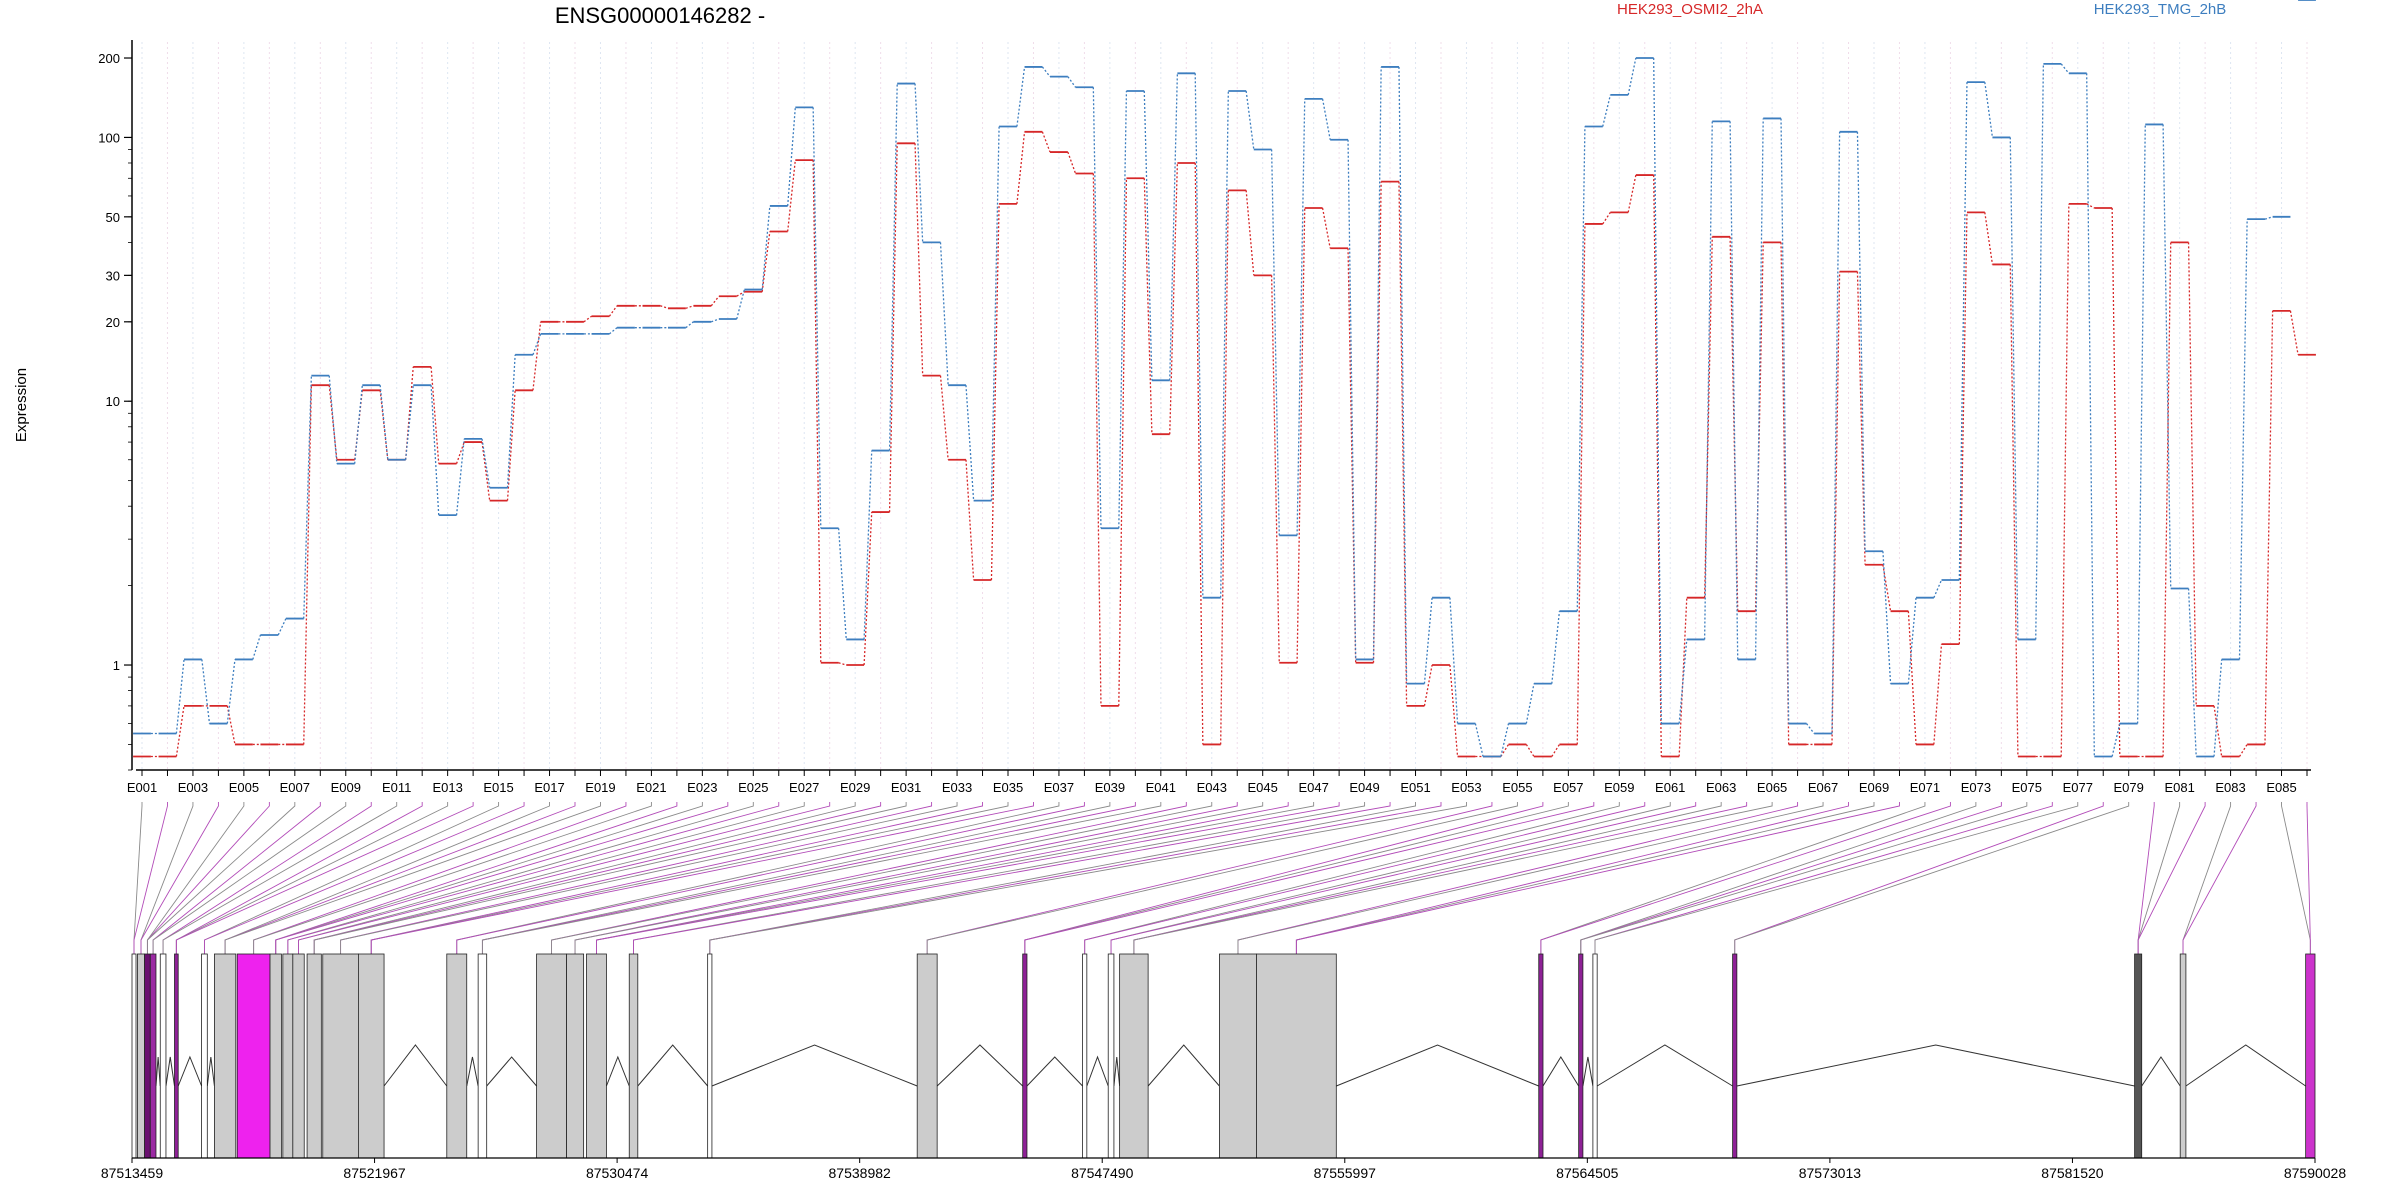 The width and height of the screenshot is (2400, 1200). I want to click on genome-tick-label: 87581520, so click(2072, 1173).